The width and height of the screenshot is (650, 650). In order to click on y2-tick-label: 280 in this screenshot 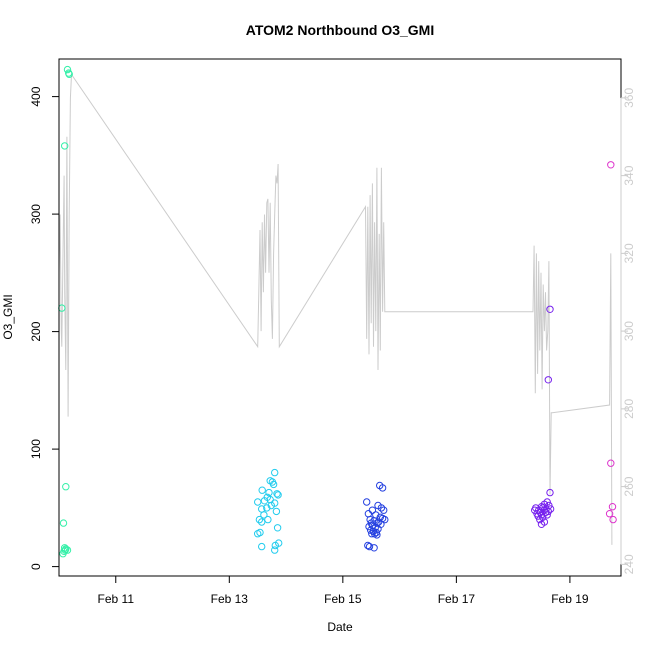, I will do `click(629, 409)`.